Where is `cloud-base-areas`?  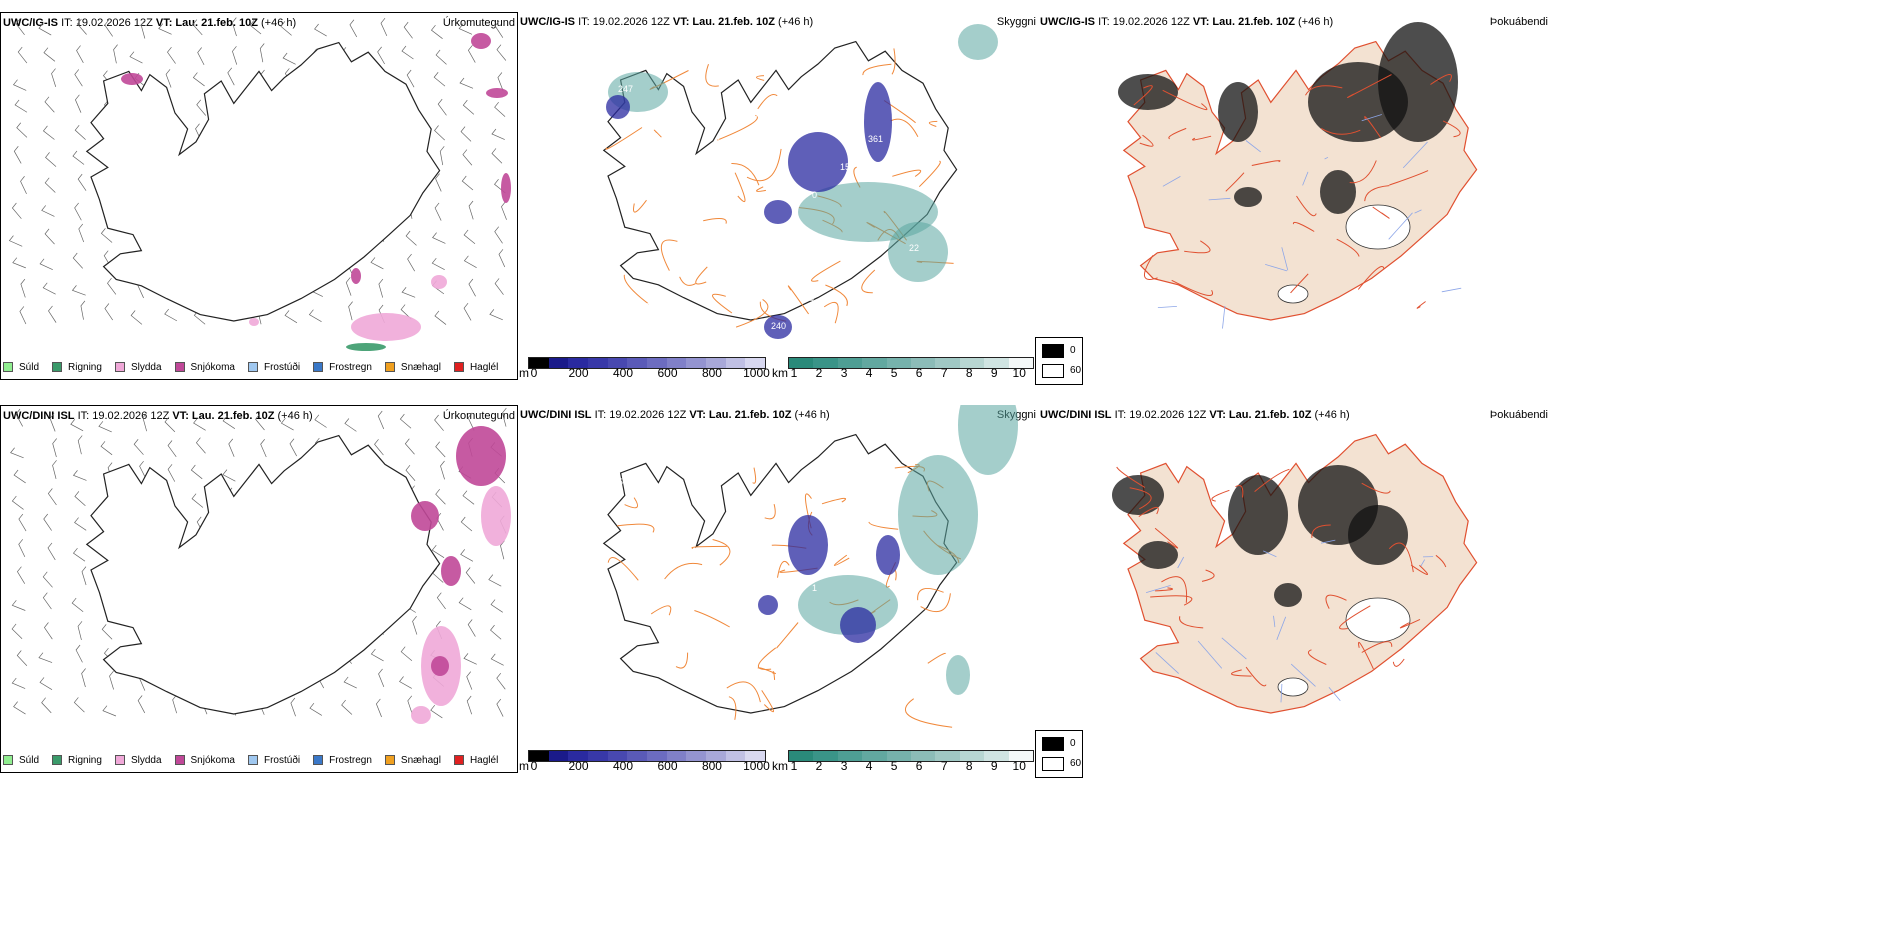 cloud-base-areas is located at coordinates (749, 210).